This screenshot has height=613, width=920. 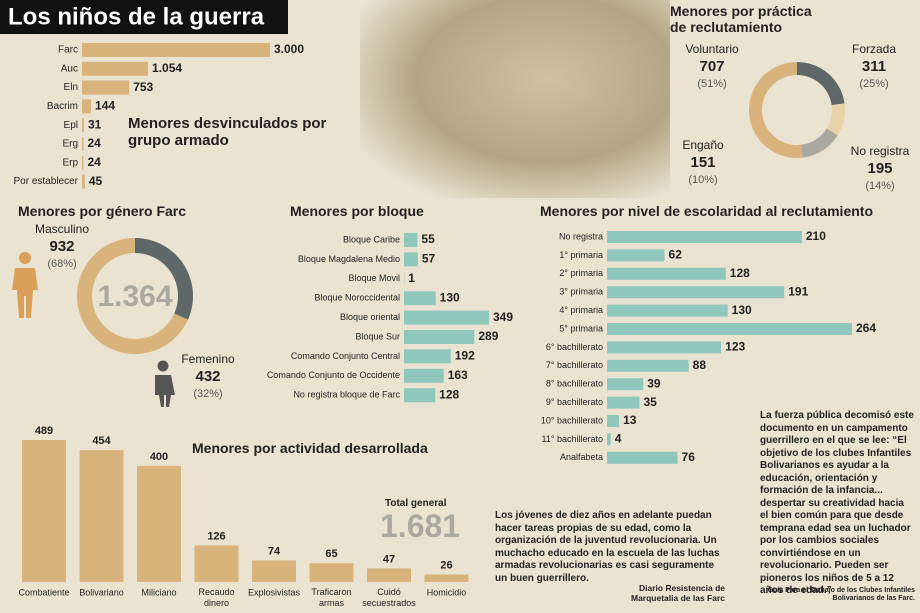 What do you see at coordinates (46, 181) in the screenshot?
I see `category-label: Por establecer` at bounding box center [46, 181].